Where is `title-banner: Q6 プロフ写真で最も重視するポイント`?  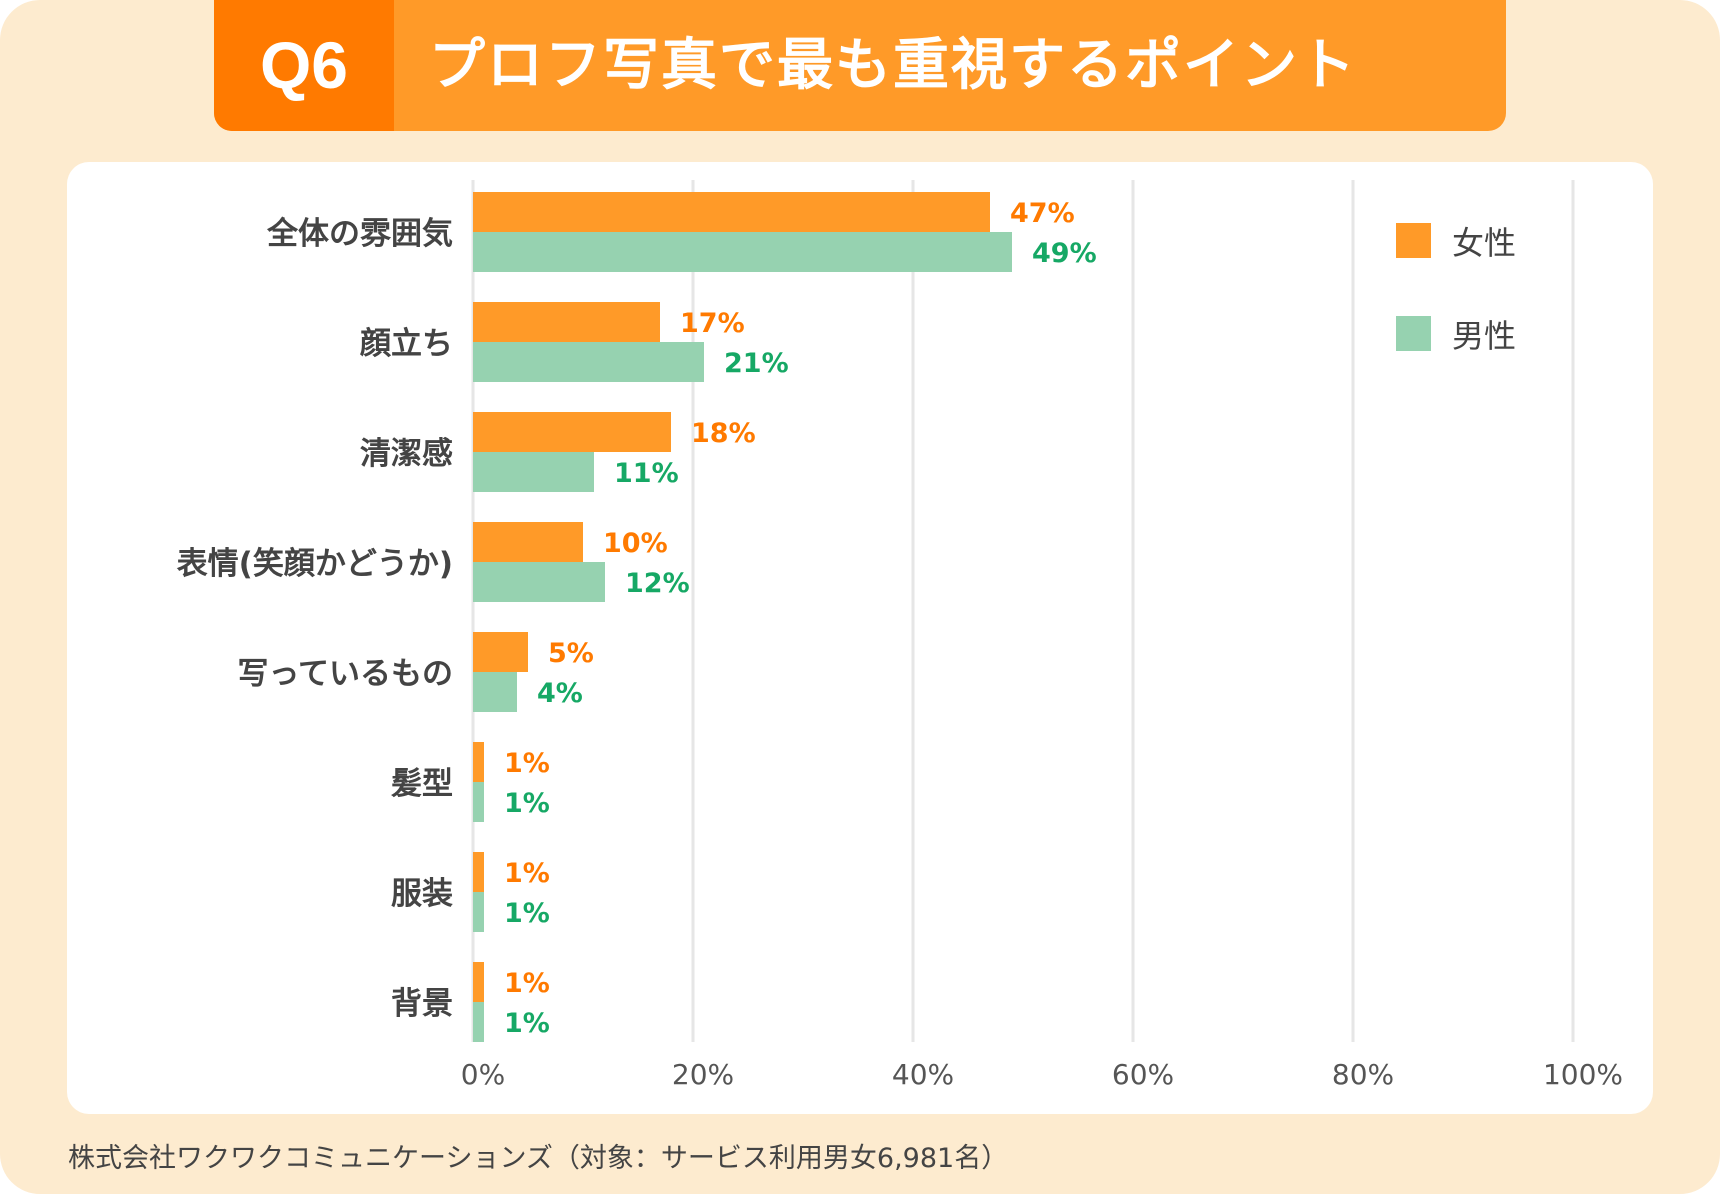 title-banner: Q6 プロフ写真で最も重視するポイント is located at coordinates (860, 65).